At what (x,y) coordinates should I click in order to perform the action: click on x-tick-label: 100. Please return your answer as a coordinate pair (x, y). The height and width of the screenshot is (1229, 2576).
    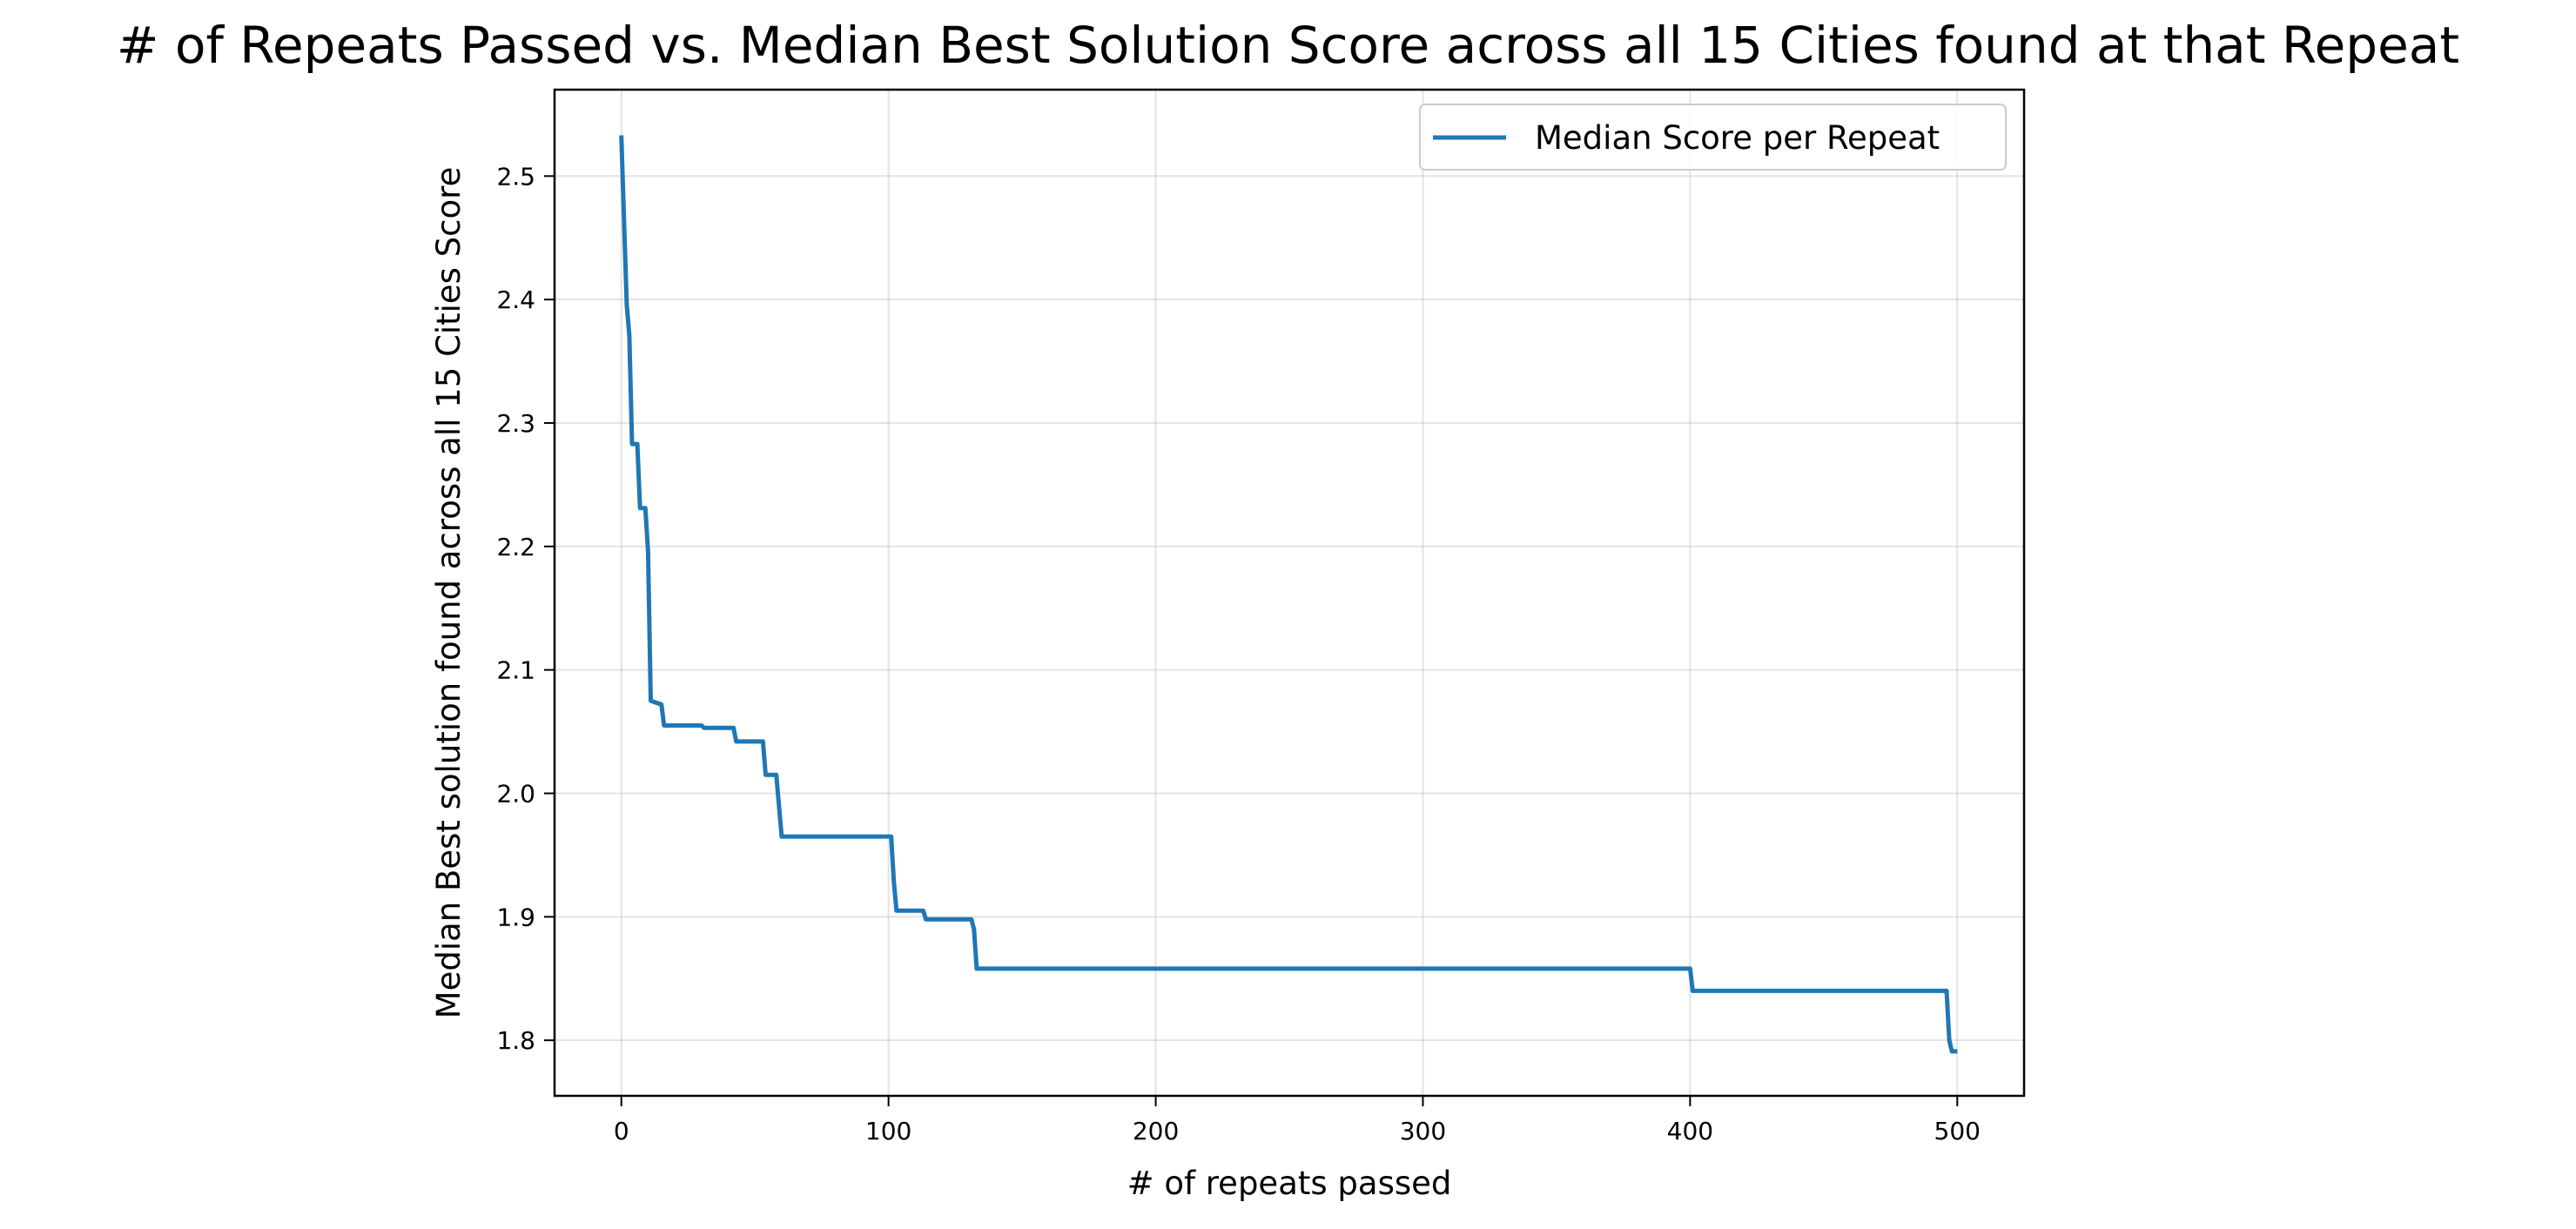
    Looking at the image, I should click on (888, 1131).